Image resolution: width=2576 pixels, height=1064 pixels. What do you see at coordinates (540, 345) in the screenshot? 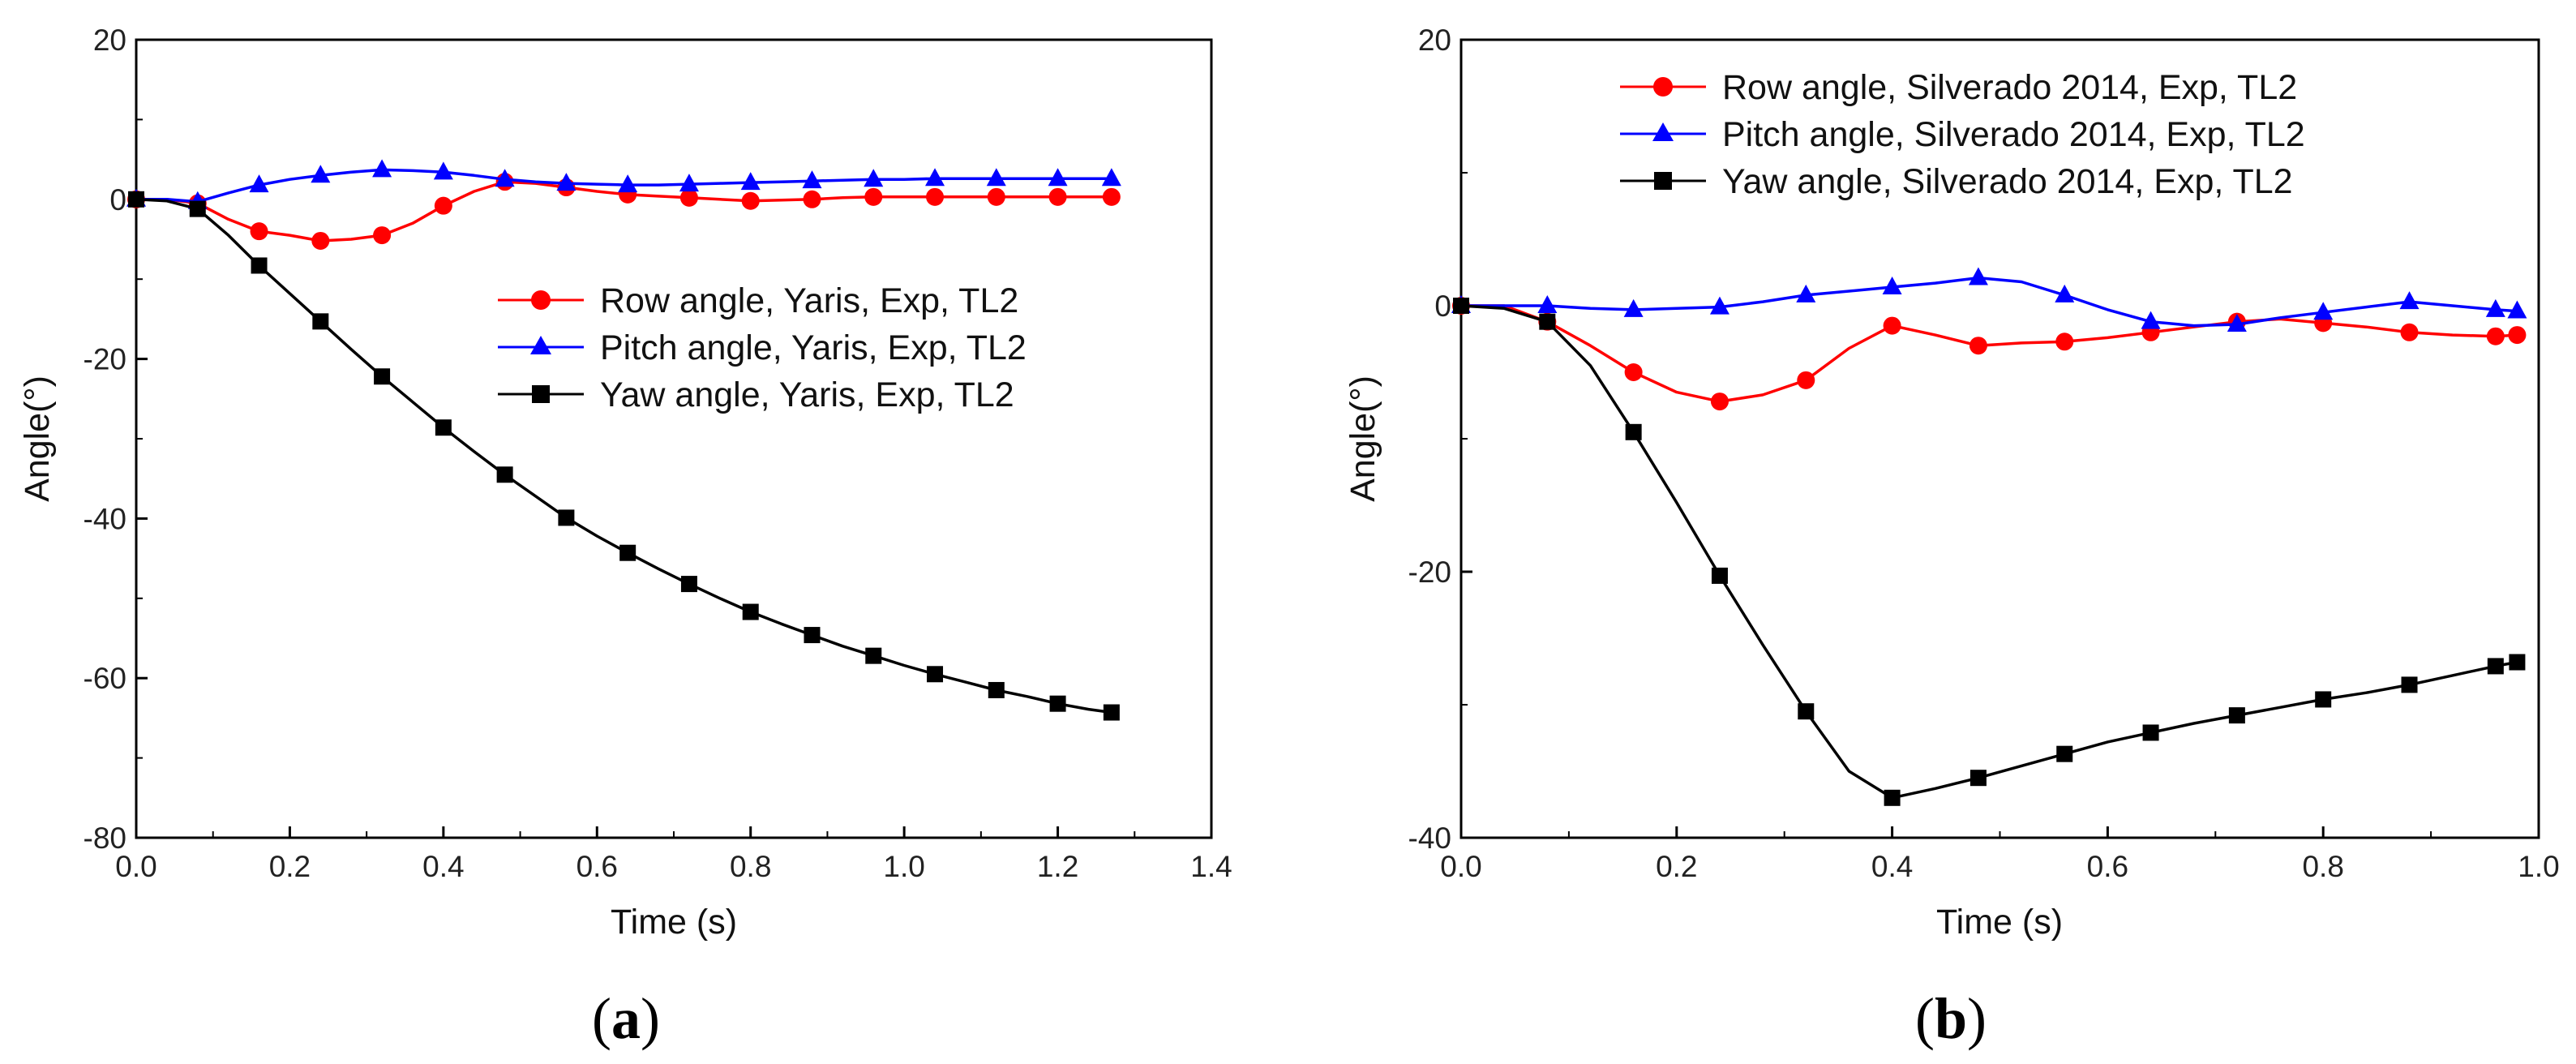
I see `legend-marker-pitch-a` at bounding box center [540, 345].